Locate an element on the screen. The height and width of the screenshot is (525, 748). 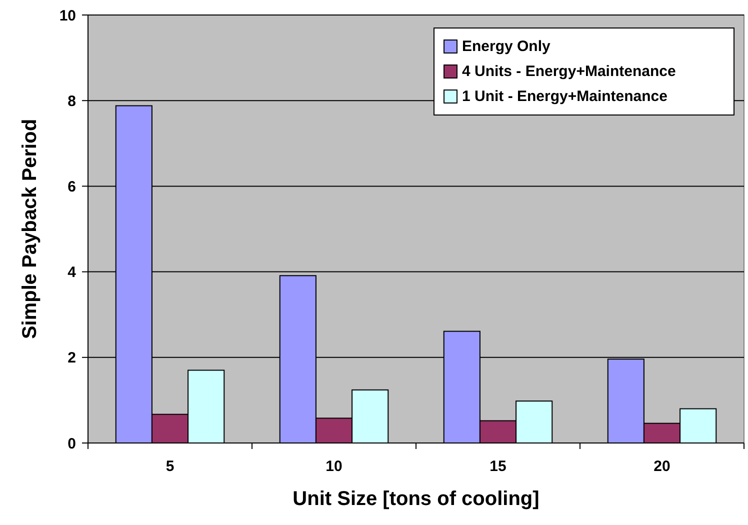
y-tick-label: 8 is located at coordinates (72, 101).